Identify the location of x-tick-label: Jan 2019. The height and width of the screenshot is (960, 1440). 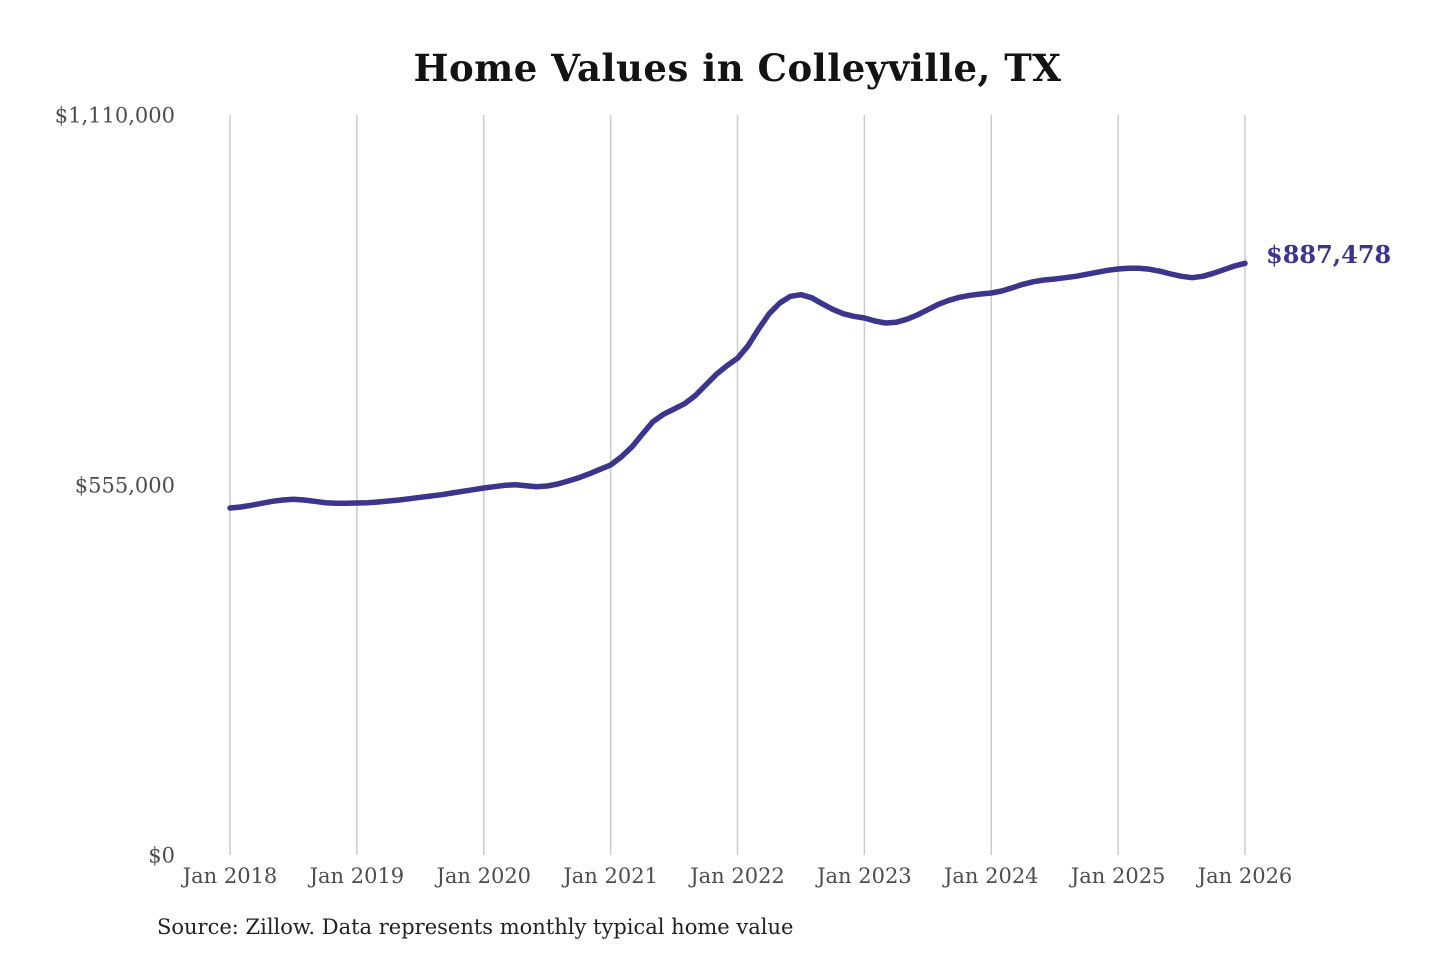
(356, 876).